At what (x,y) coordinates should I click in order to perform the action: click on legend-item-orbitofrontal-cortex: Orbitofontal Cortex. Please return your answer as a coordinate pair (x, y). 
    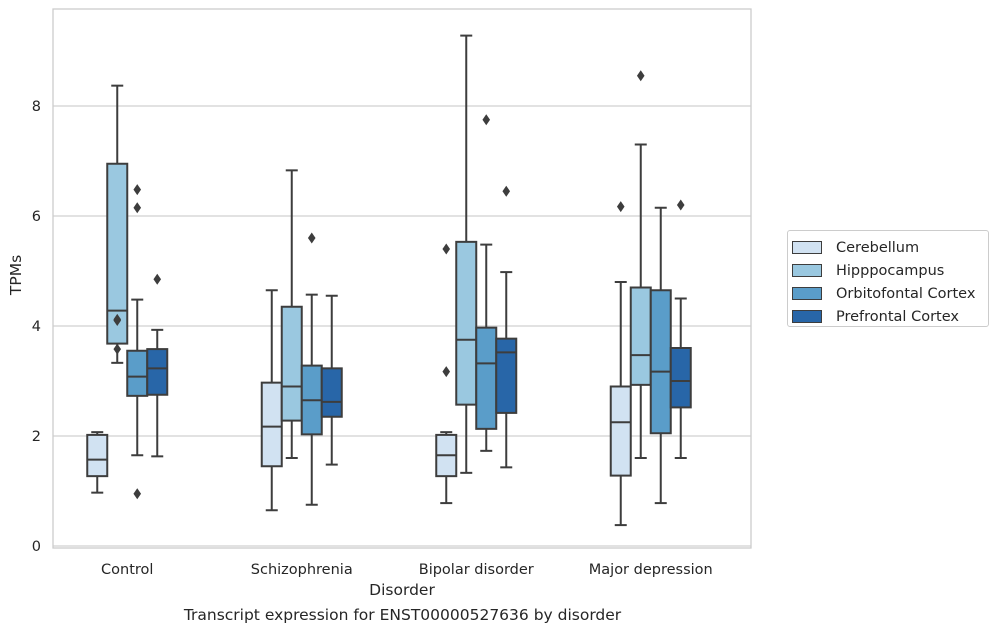
    Looking at the image, I should click on (888, 293).